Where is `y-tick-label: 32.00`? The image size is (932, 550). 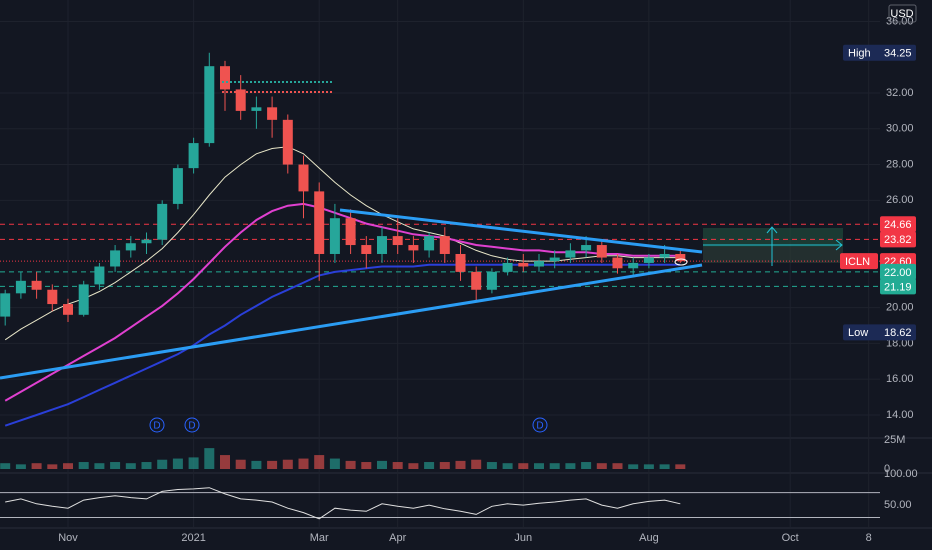 y-tick-label: 32.00 is located at coordinates (900, 93).